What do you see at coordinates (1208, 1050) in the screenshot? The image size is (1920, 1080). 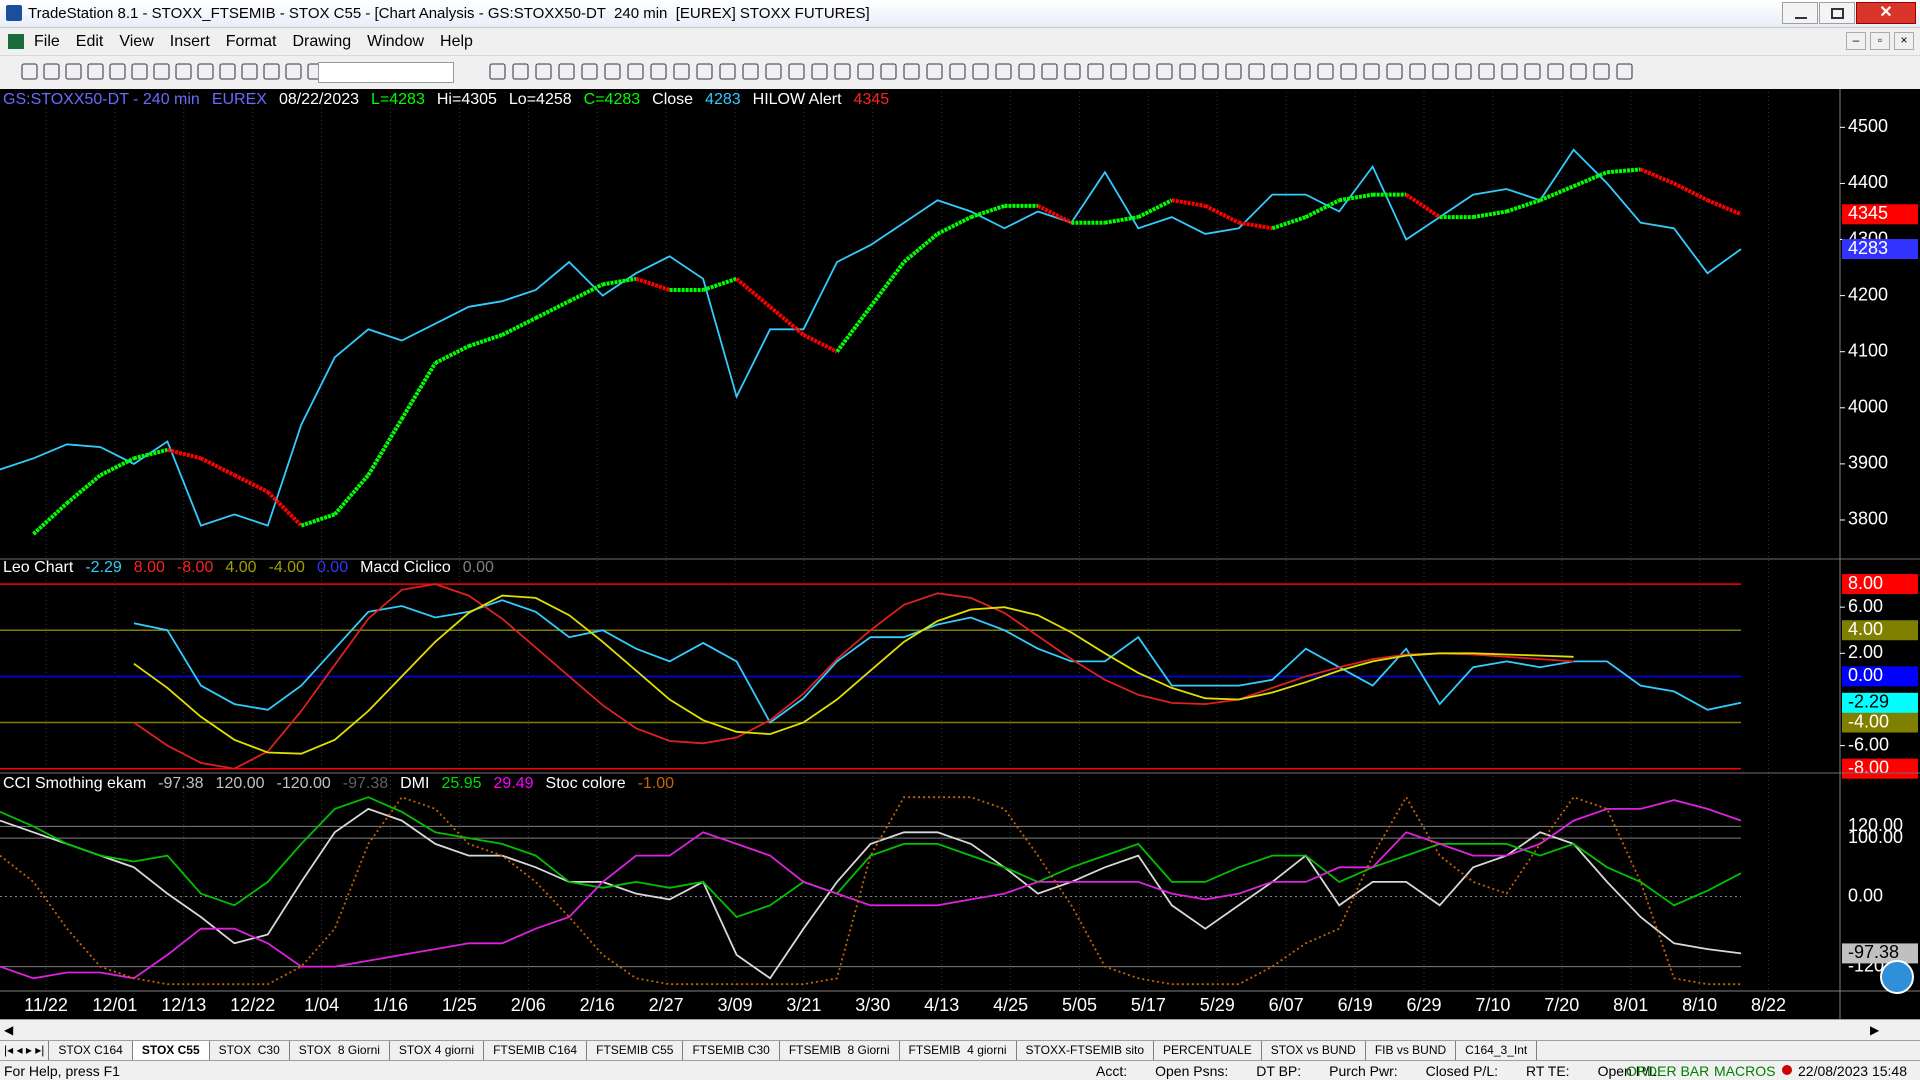 I see `sheet-tab: PERCENTUALE` at bounding box center [1208, 1050].